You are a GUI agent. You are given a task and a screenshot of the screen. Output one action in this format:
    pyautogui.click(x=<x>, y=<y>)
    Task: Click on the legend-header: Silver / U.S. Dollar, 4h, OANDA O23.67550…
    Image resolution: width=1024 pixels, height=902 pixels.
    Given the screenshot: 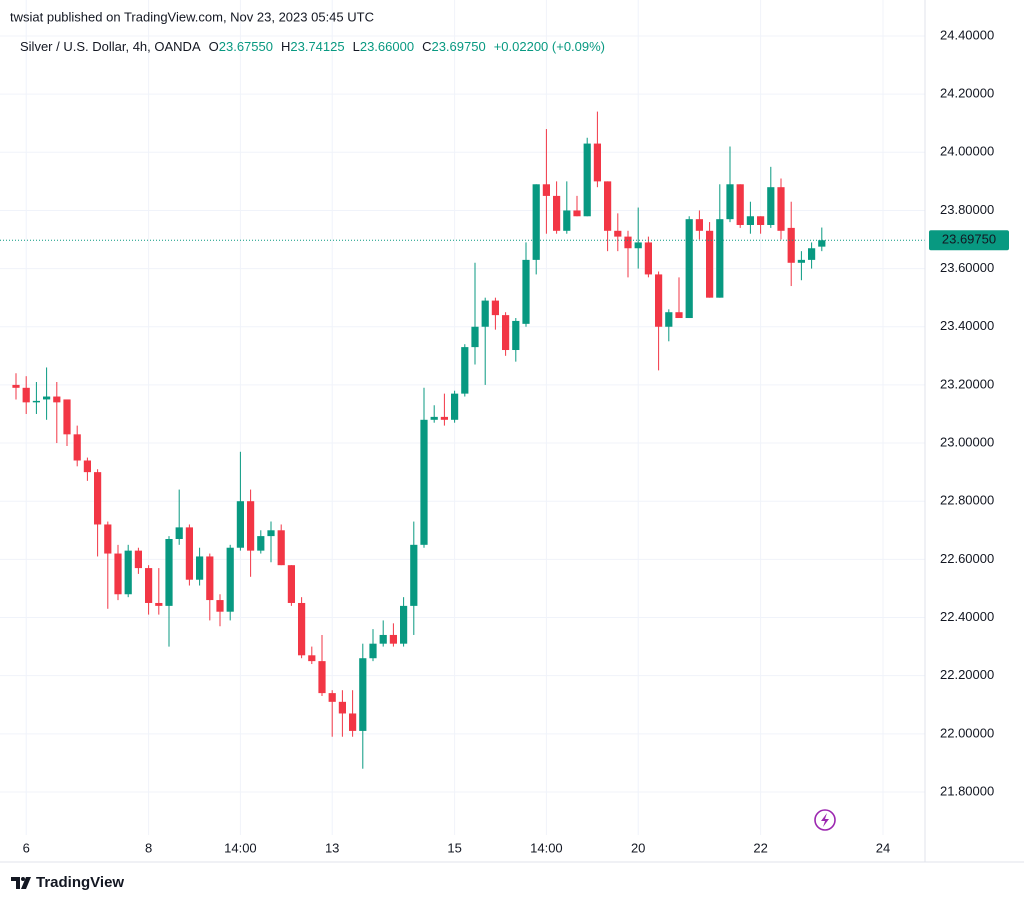 What is the action you would take?
    pyautogui.click(x=312, y=46)
    